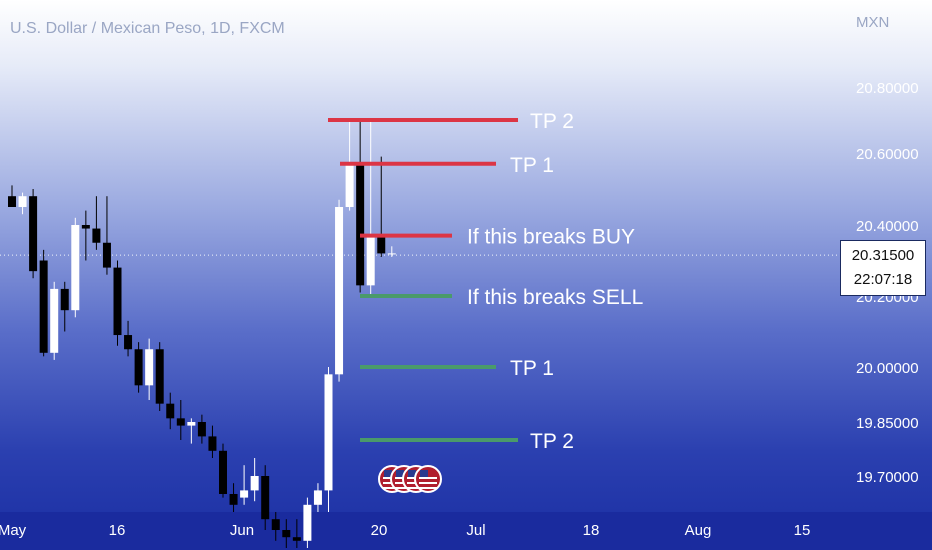  Describe the element at coordinates (13, 530) in the screenshot. I see `x-tick-label: May` at that location.